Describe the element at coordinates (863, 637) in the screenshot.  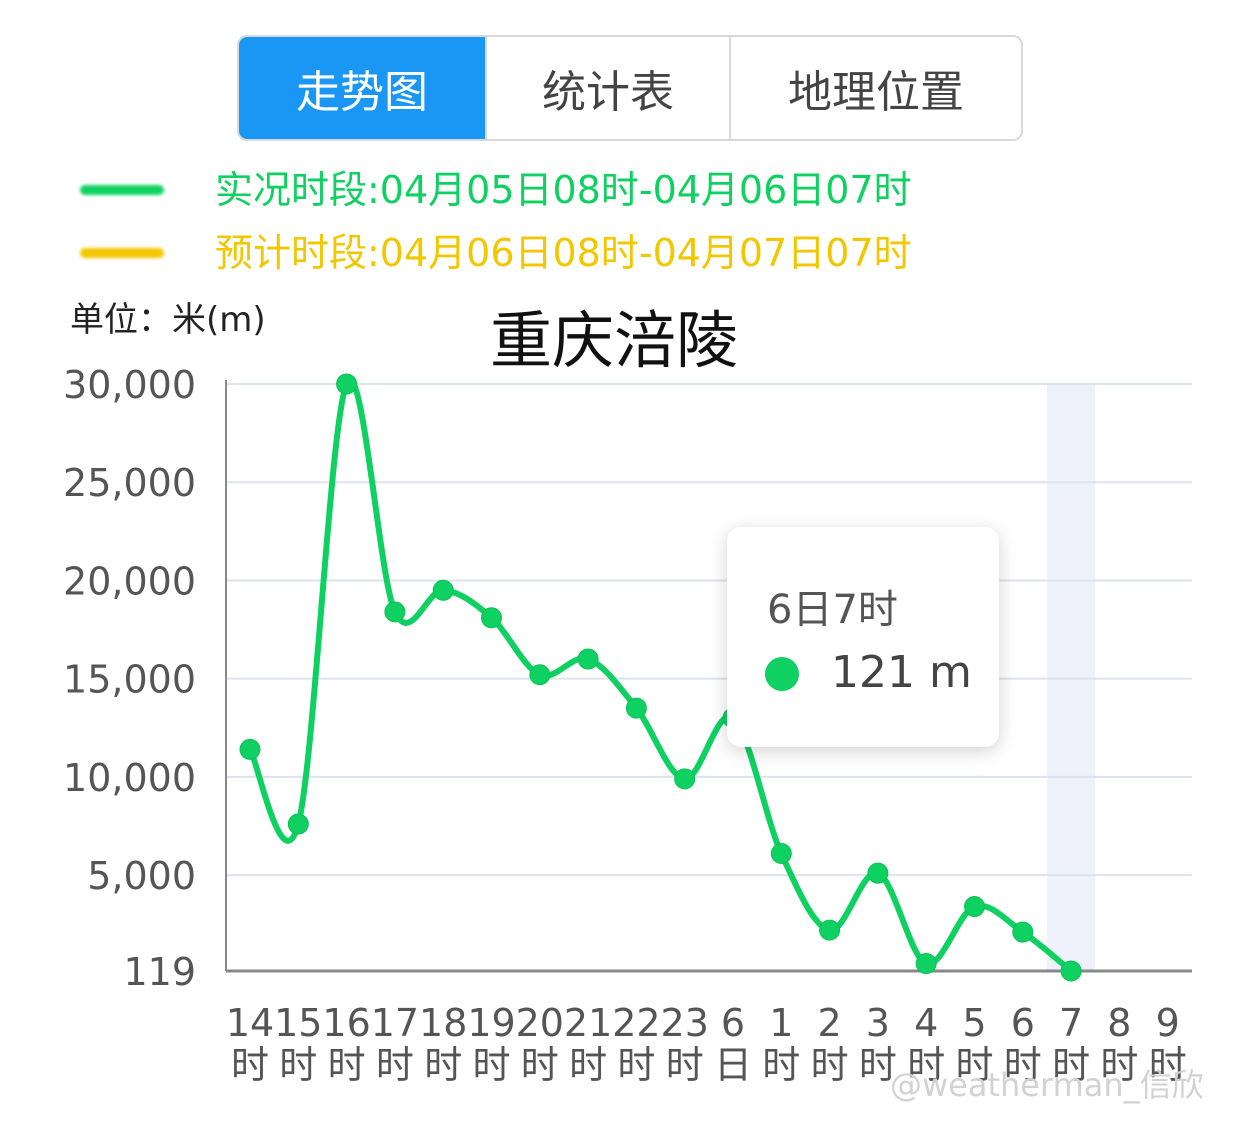
I see `data-tooltip: 6日7时 121 m` at that location.